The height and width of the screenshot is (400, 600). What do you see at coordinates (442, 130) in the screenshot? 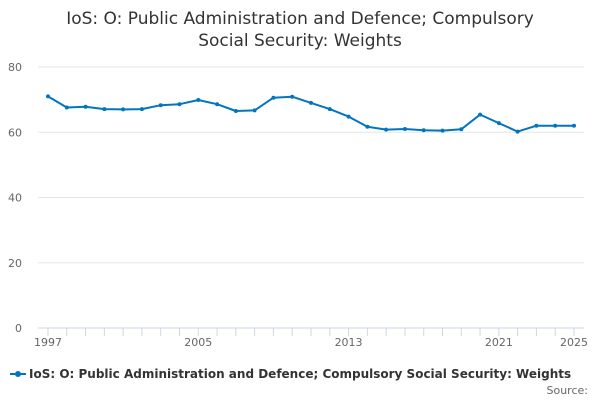
I see `data-point-2018` at bounding box center [442, 130].